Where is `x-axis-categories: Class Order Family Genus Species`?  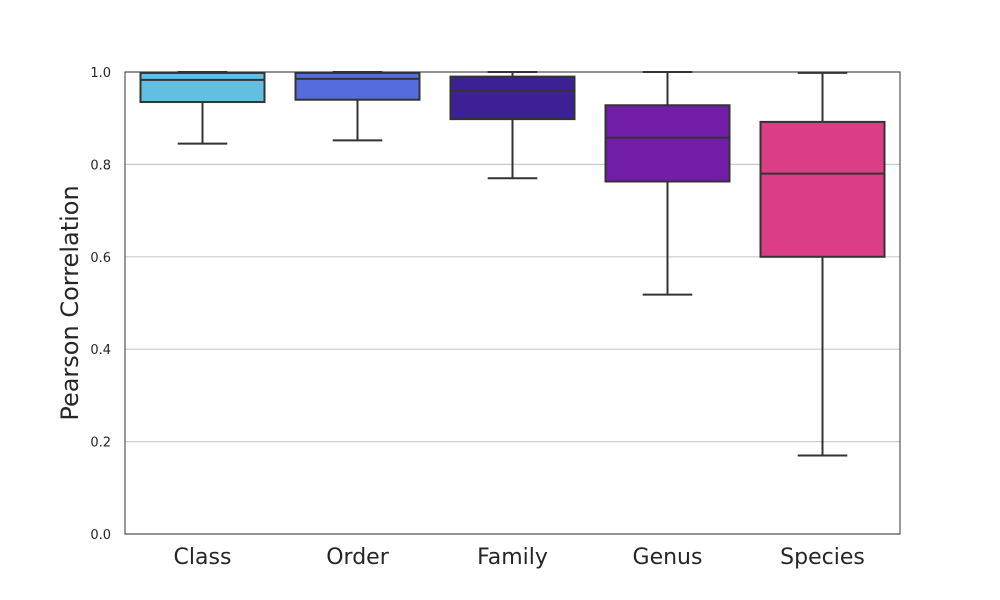 x-axis-categories: Class Order Family Genus Species is located at coordinates (519, 557).